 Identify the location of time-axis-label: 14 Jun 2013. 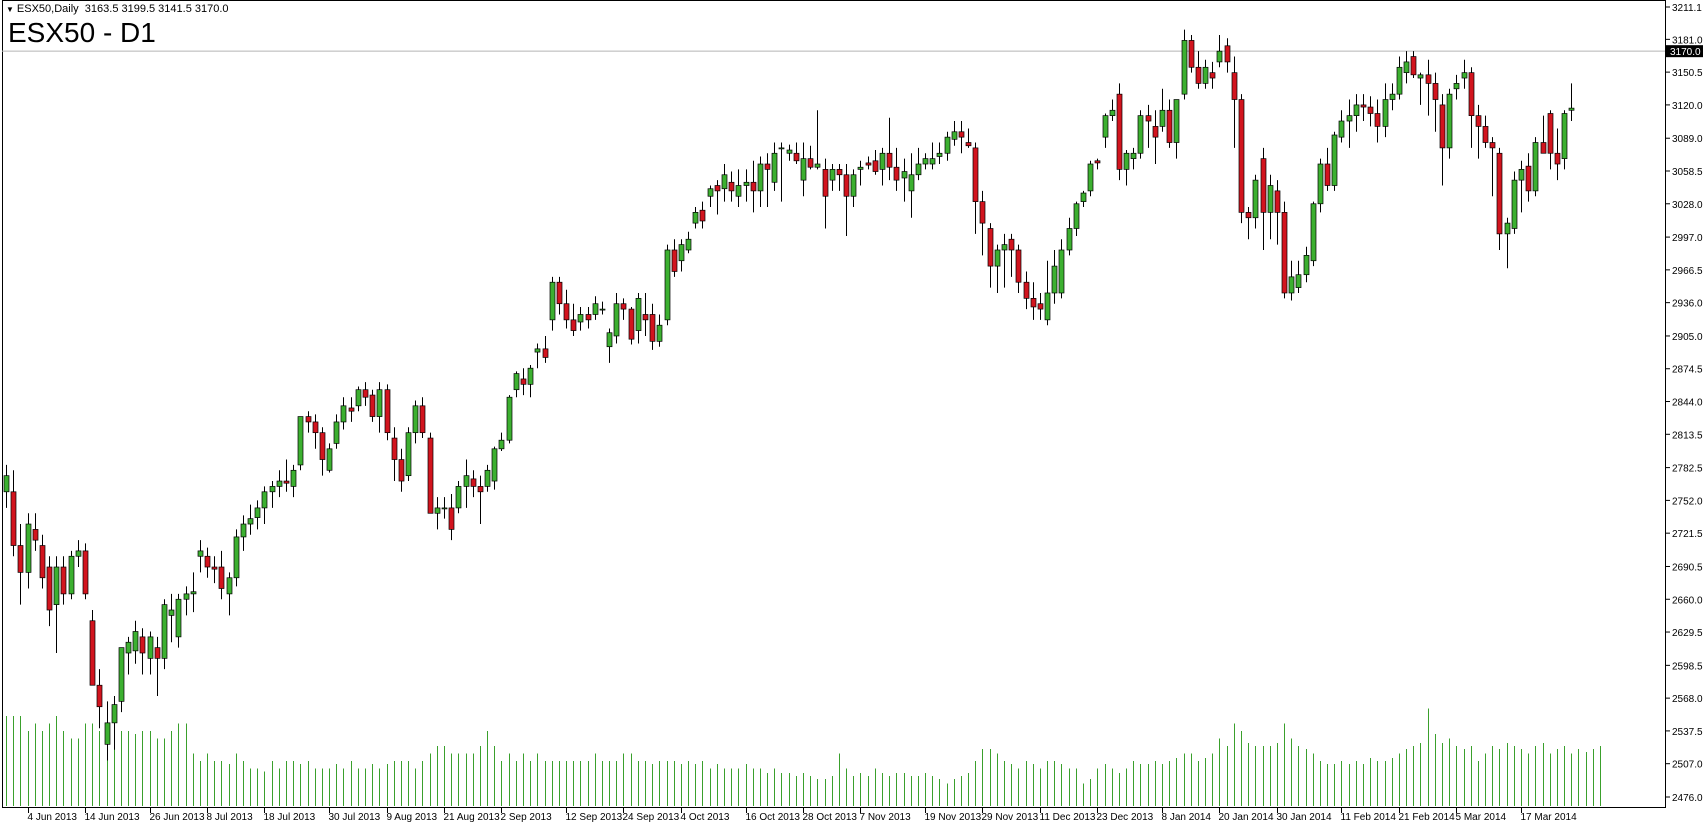
(112, 817).